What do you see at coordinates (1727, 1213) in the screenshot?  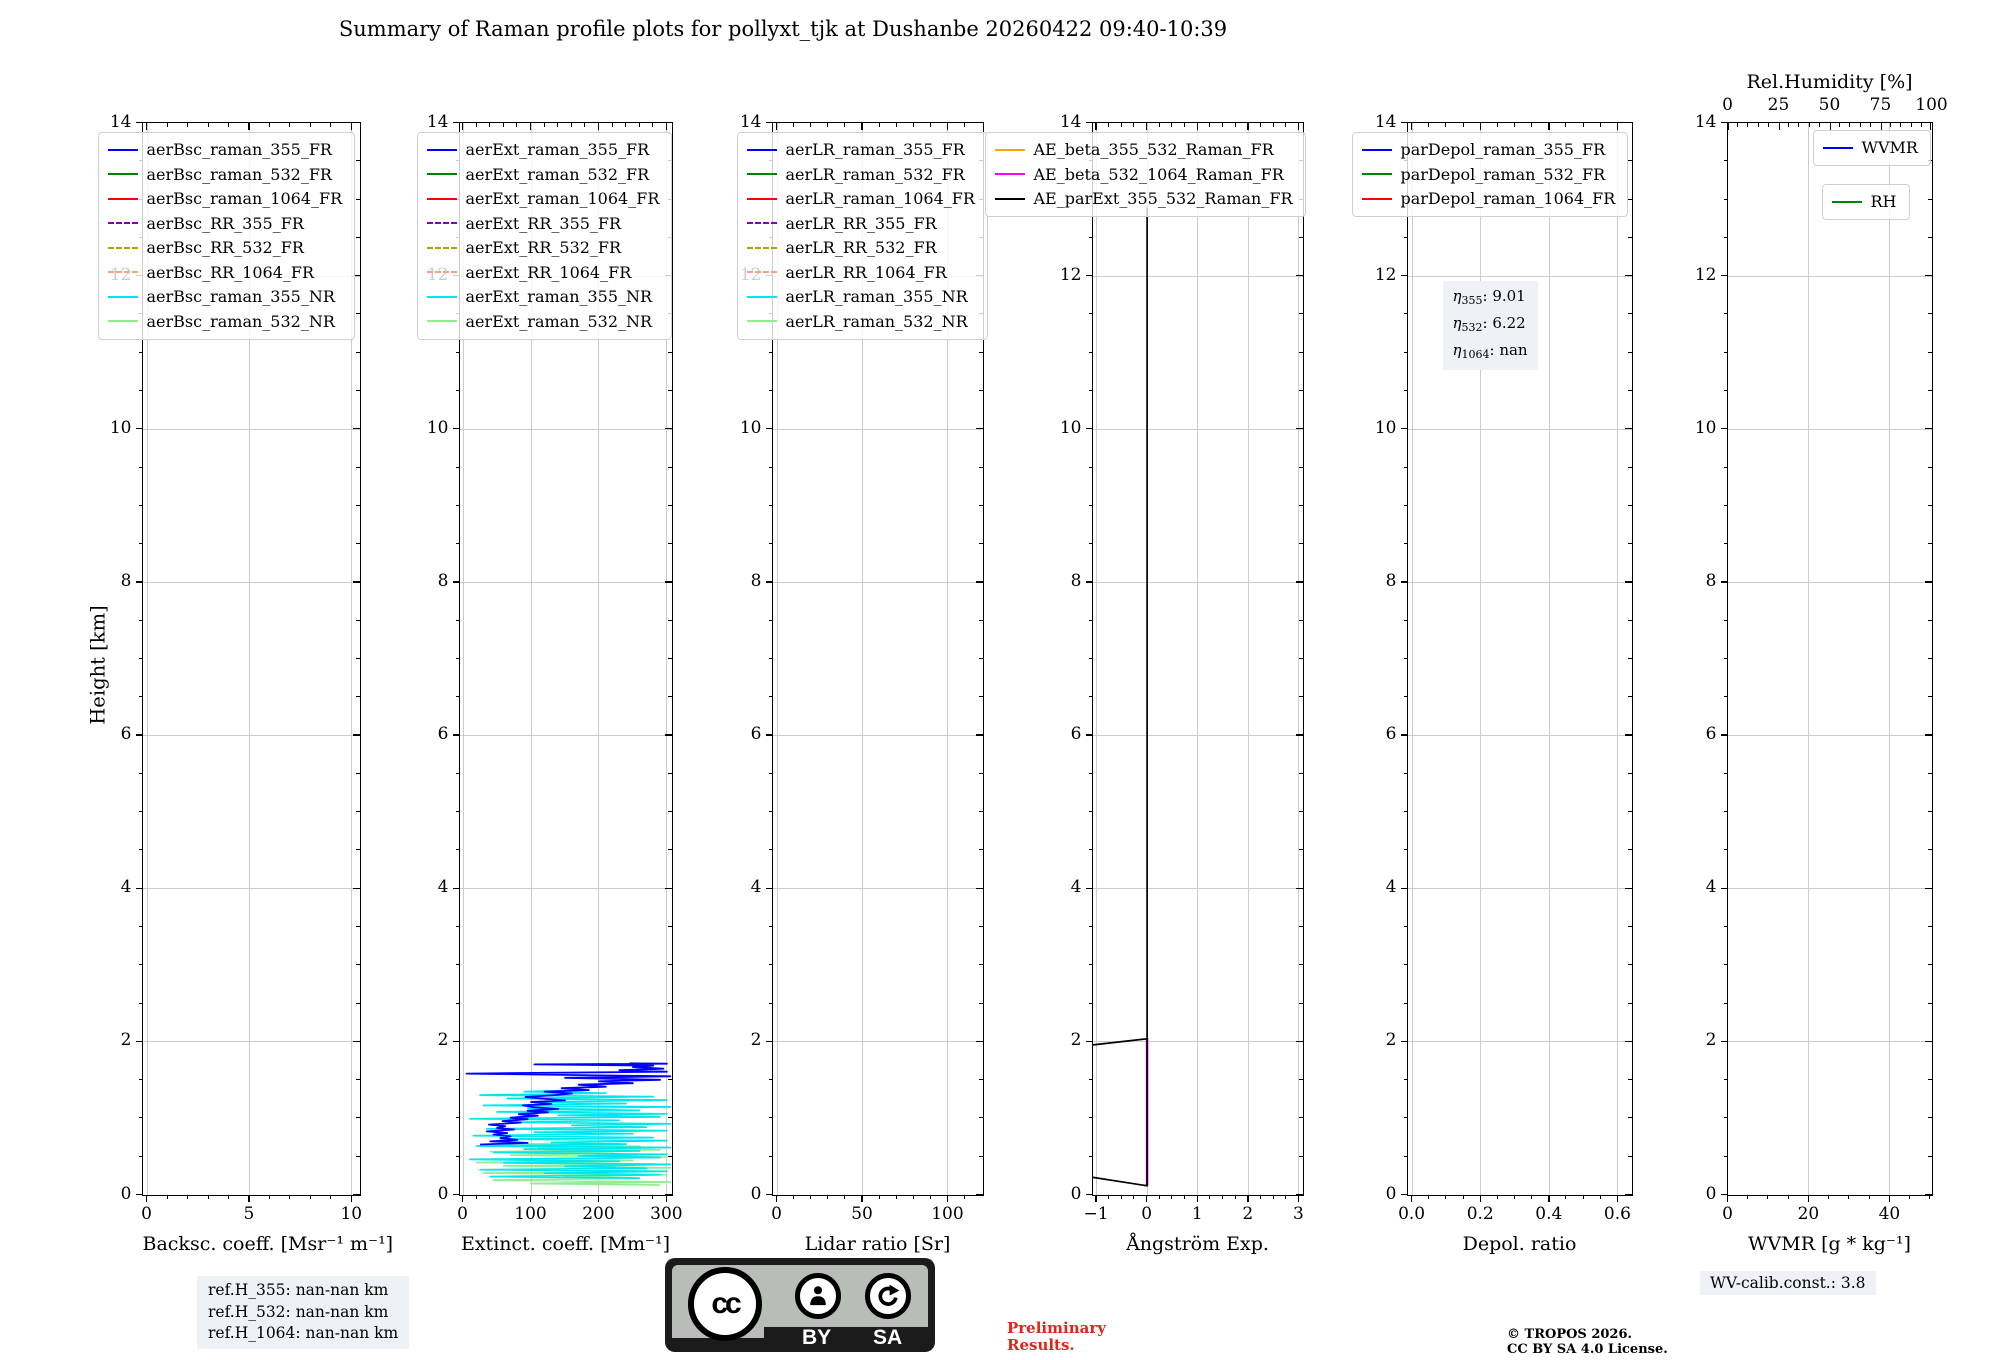 I see `x-tick-label: 0` at bounding box center [1727, 1213].